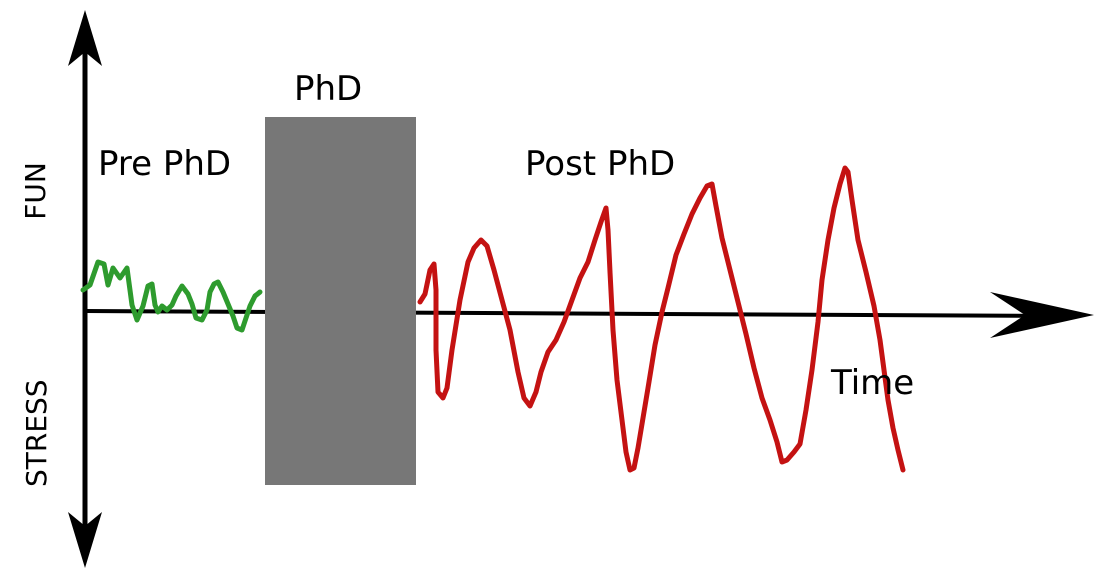 The image size is (1094, 572). I want to click on fun-axis-label: FUN, so click(35, 191).